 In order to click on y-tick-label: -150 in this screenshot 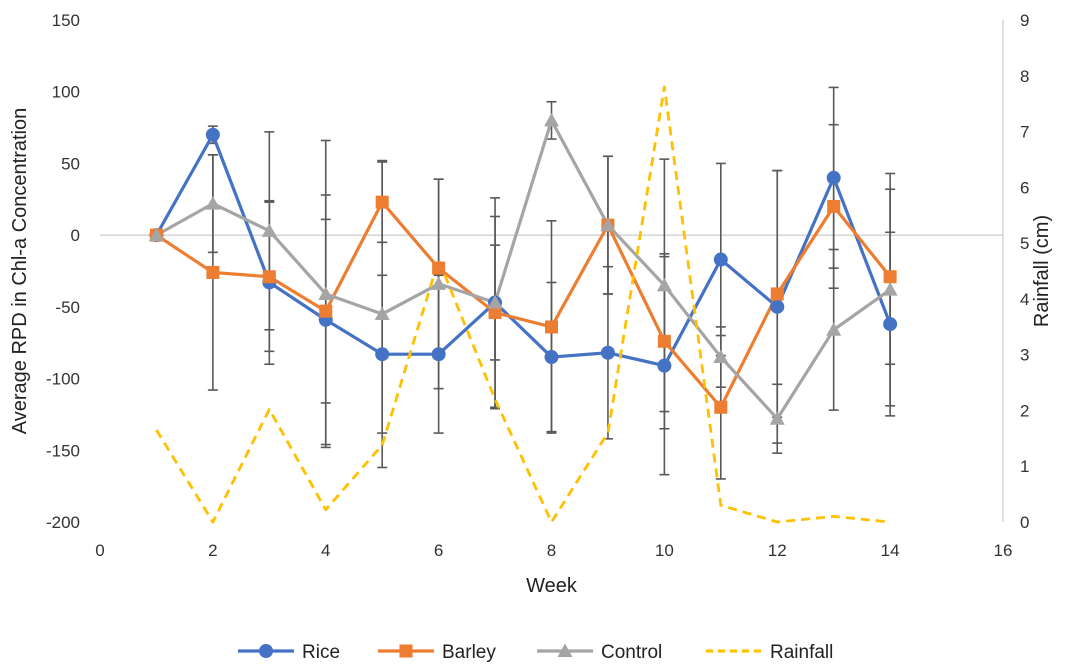, I will do `click(63, 450)`.